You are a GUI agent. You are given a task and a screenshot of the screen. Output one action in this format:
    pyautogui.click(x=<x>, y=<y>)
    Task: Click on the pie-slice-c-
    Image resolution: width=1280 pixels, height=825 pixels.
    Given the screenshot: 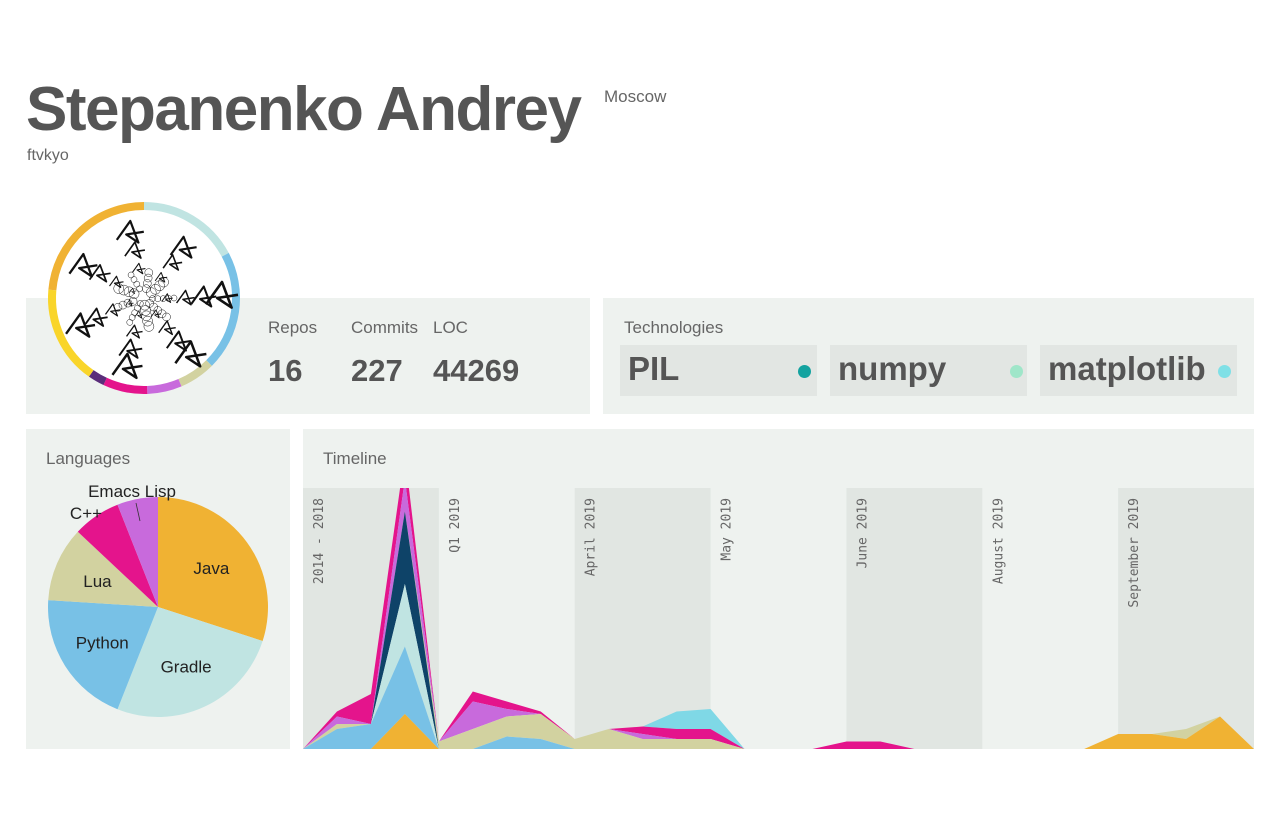 What is the action you would take?
    pyautogui.click(x=117, y=555)
    